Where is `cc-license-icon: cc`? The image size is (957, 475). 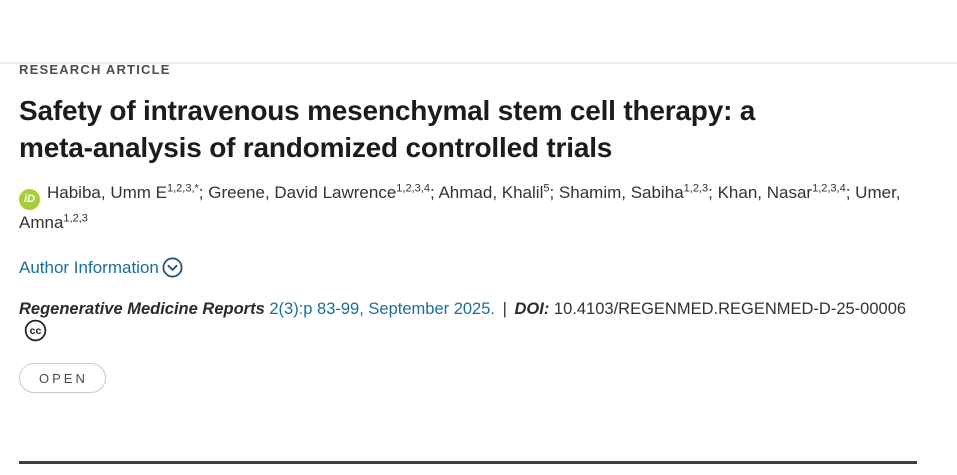
cc-license-icon: cc is located at coordinates (35, 333).